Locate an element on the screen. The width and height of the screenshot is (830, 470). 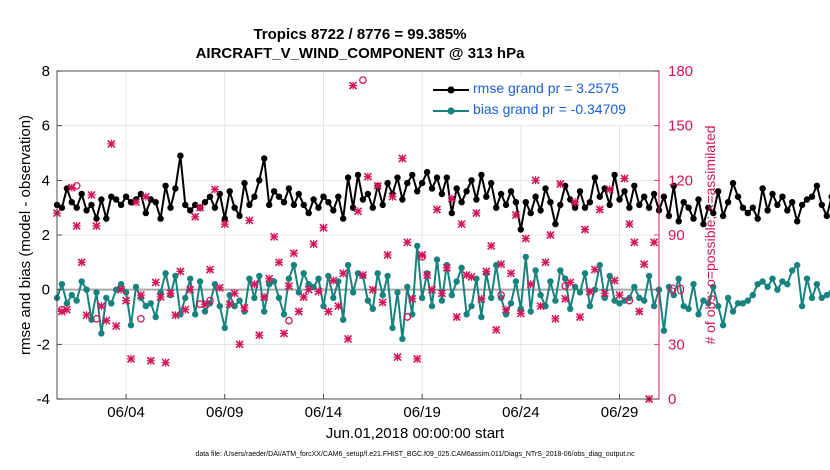
y-tick-label: 2 is located at coordinates (46, 235).